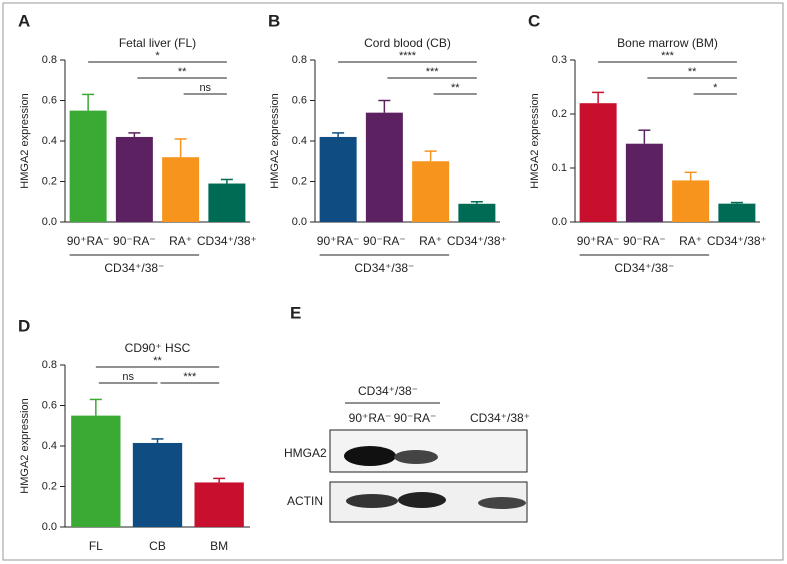  I want to click on y-tick-label: 0.1, so click(559, 168).